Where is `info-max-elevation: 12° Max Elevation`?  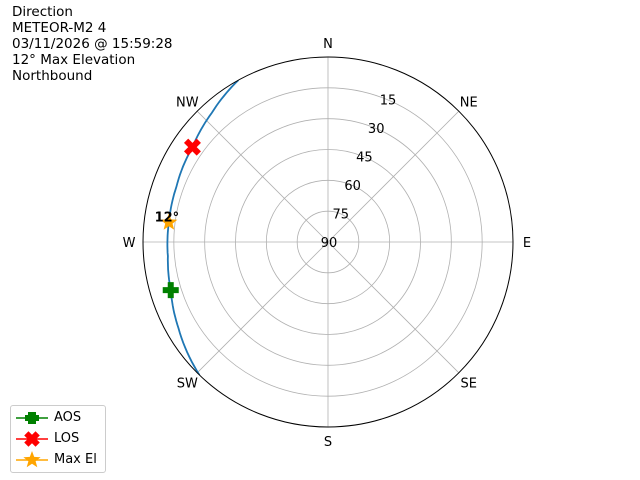
info-max-elevation: 12° Max Elevation is located at coordinates (74, 60).